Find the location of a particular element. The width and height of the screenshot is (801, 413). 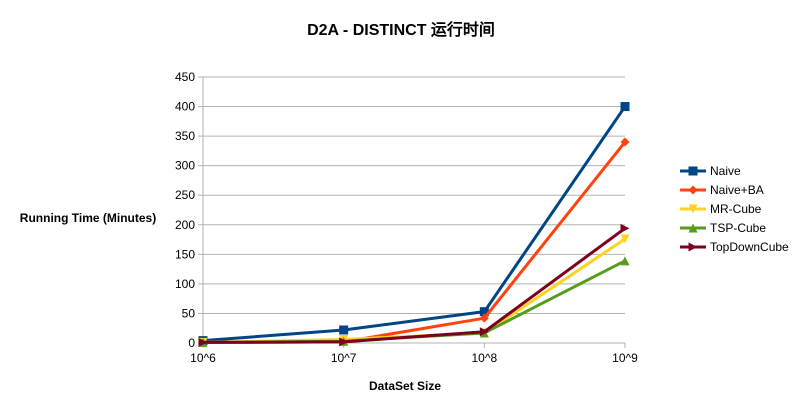

y-tick-label: 350 is located at coordinates (185, 136).